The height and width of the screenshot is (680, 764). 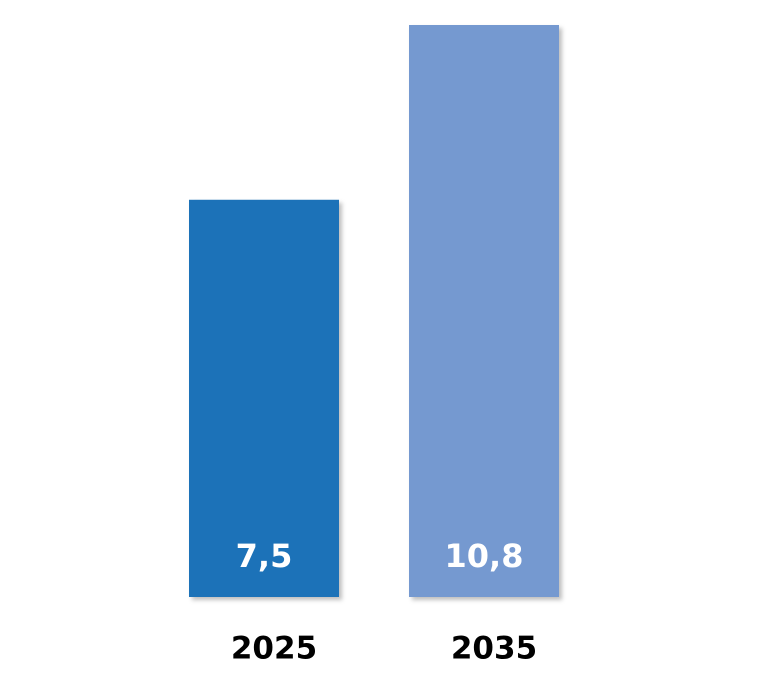 I want to click on bar, so click(x=264, y=398).